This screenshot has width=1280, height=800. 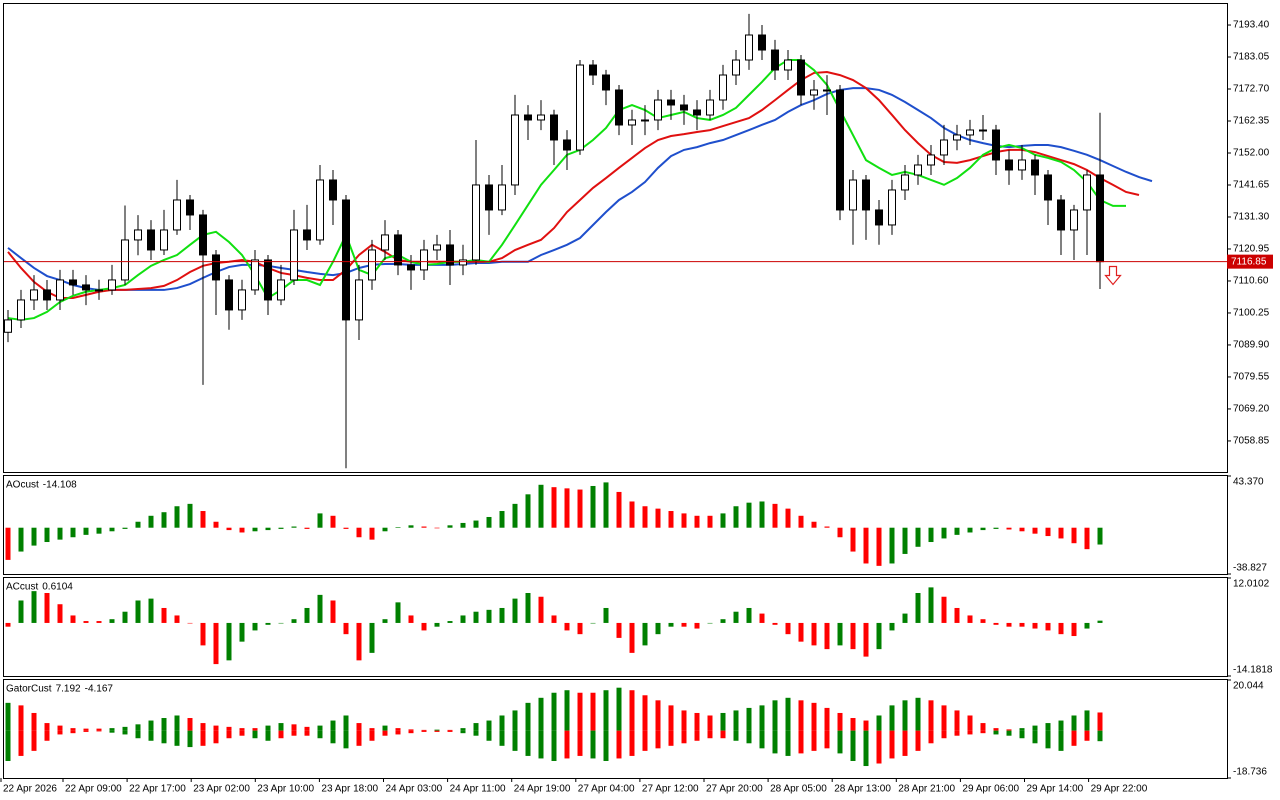 I want to click on gator-panel-frame, so click(x=615, y=729).